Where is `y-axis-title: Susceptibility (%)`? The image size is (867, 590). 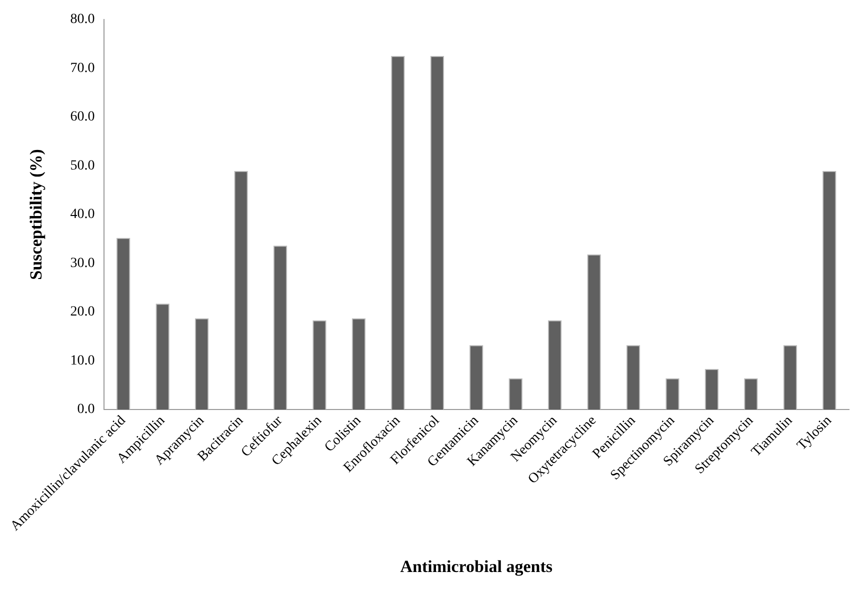 y-axis-title: Susceptibility (%) is located at coordinates (36, 214).